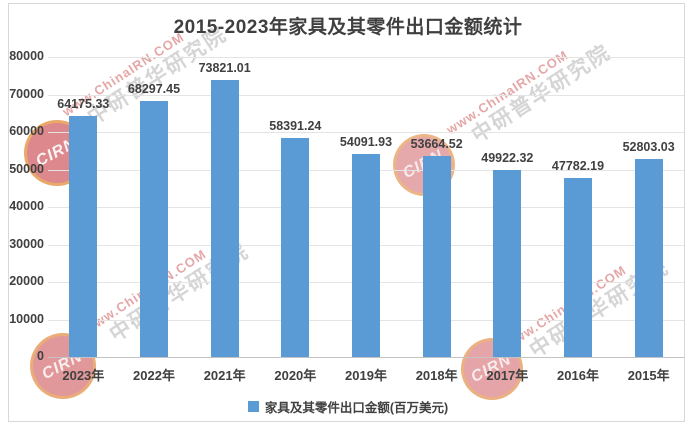  I want to click on bar-value-label: 47782.19, so click(578, 165).